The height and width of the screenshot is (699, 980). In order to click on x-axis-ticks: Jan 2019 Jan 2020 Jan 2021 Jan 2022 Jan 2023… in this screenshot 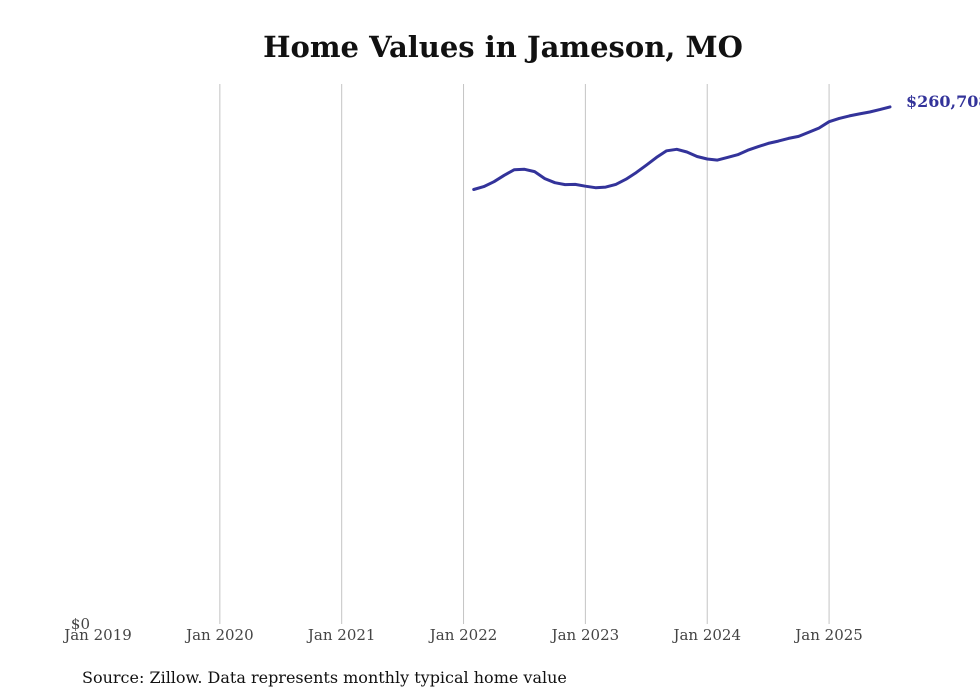, I will do `click(462, 635)`.